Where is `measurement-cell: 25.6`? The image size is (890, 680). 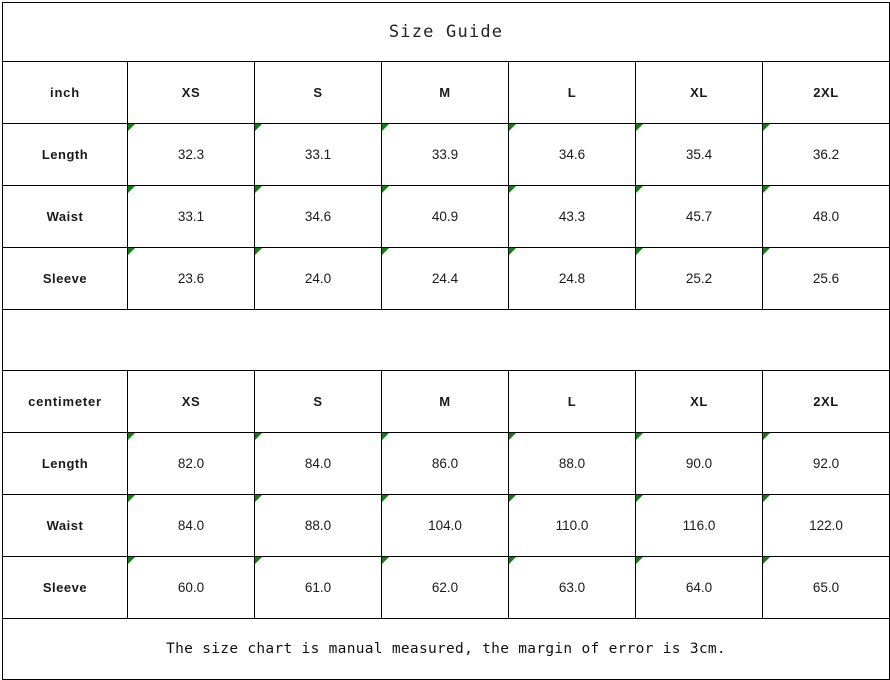
measurement-cell: 25.6 is located at coordinates (825, 278).